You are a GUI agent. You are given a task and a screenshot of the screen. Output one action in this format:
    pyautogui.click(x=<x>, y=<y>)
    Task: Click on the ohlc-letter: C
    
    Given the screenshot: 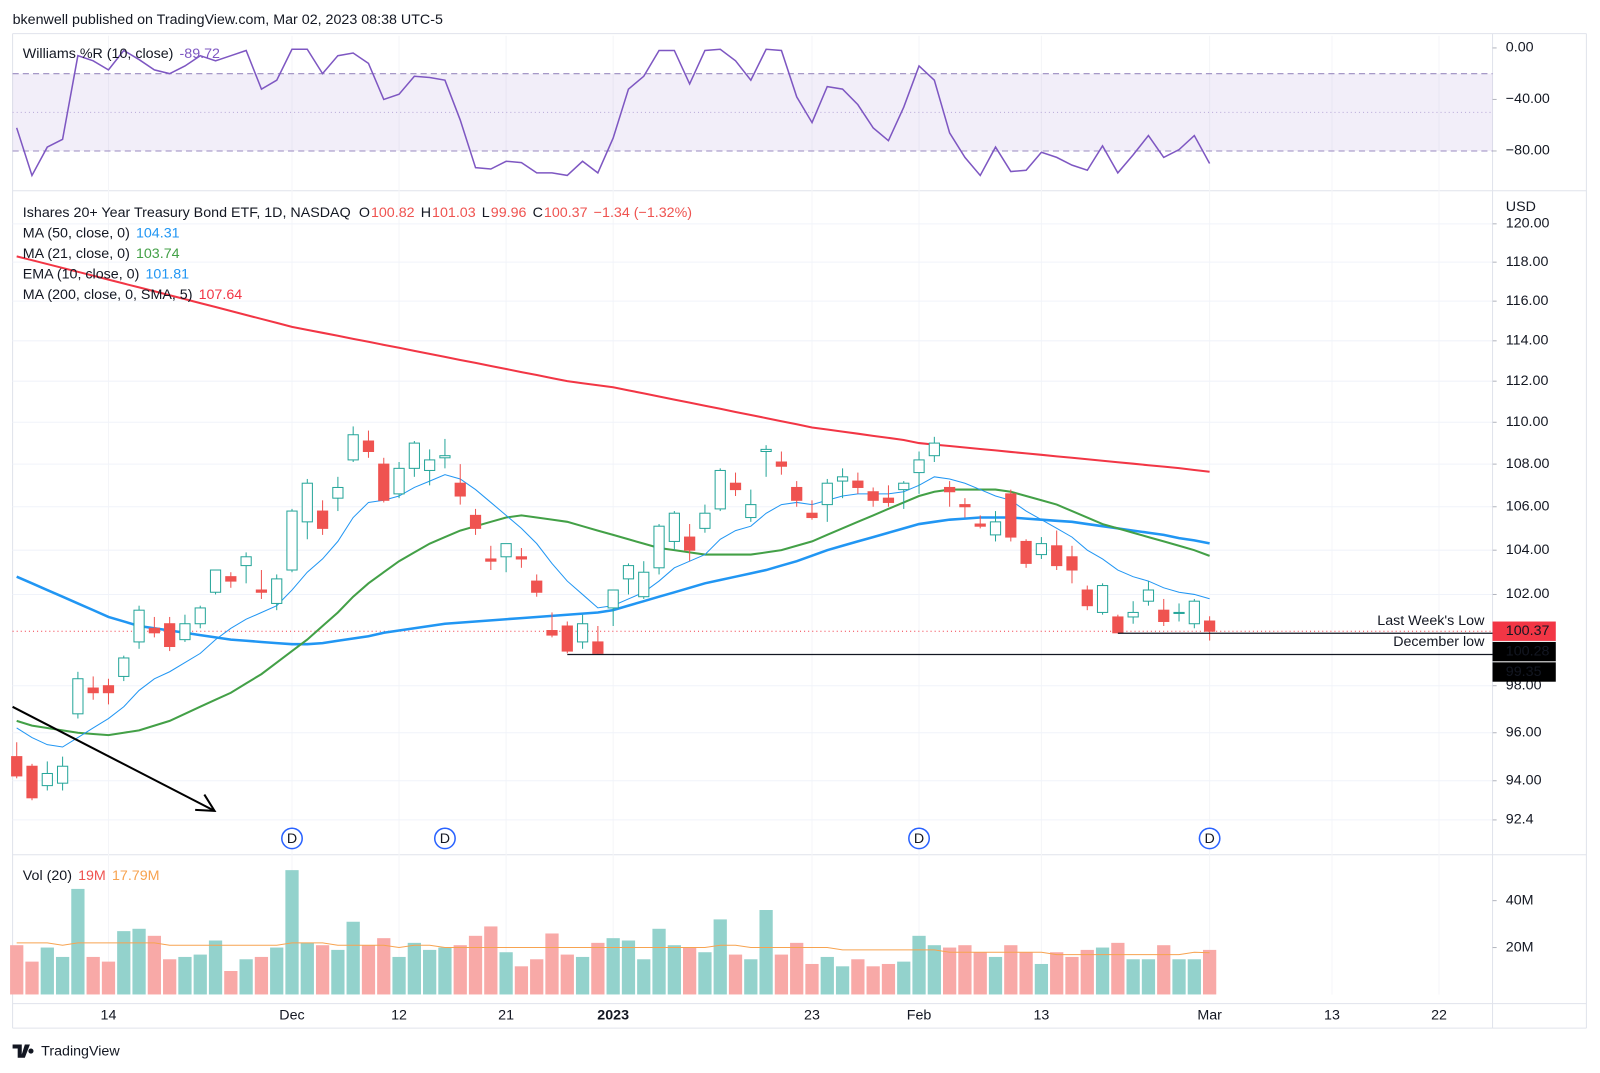 What is the action you would take?
    pyautogui.click(x=538, y=213)
    